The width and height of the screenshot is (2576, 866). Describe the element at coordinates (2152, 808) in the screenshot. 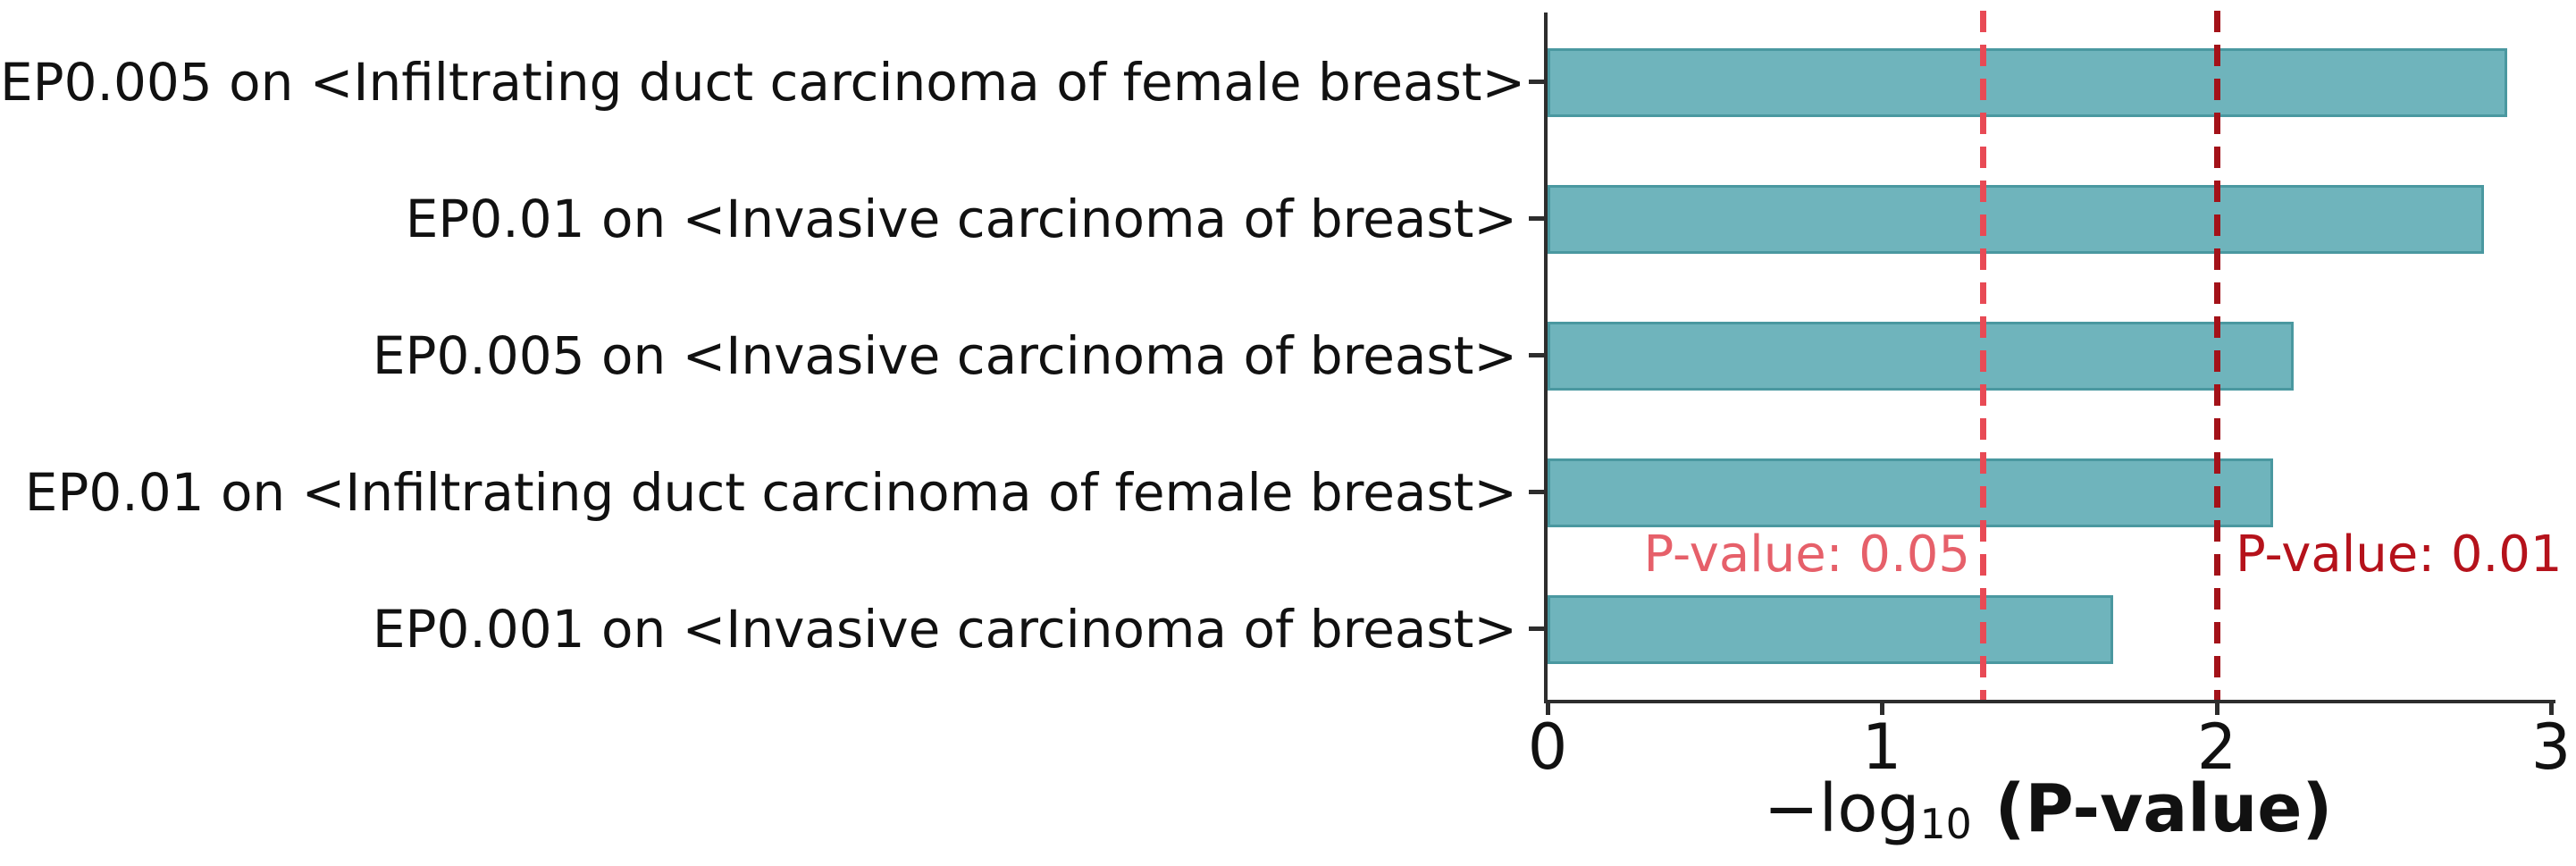

I see `x-axis-title-pvalue-text: (P-value)` at that location.